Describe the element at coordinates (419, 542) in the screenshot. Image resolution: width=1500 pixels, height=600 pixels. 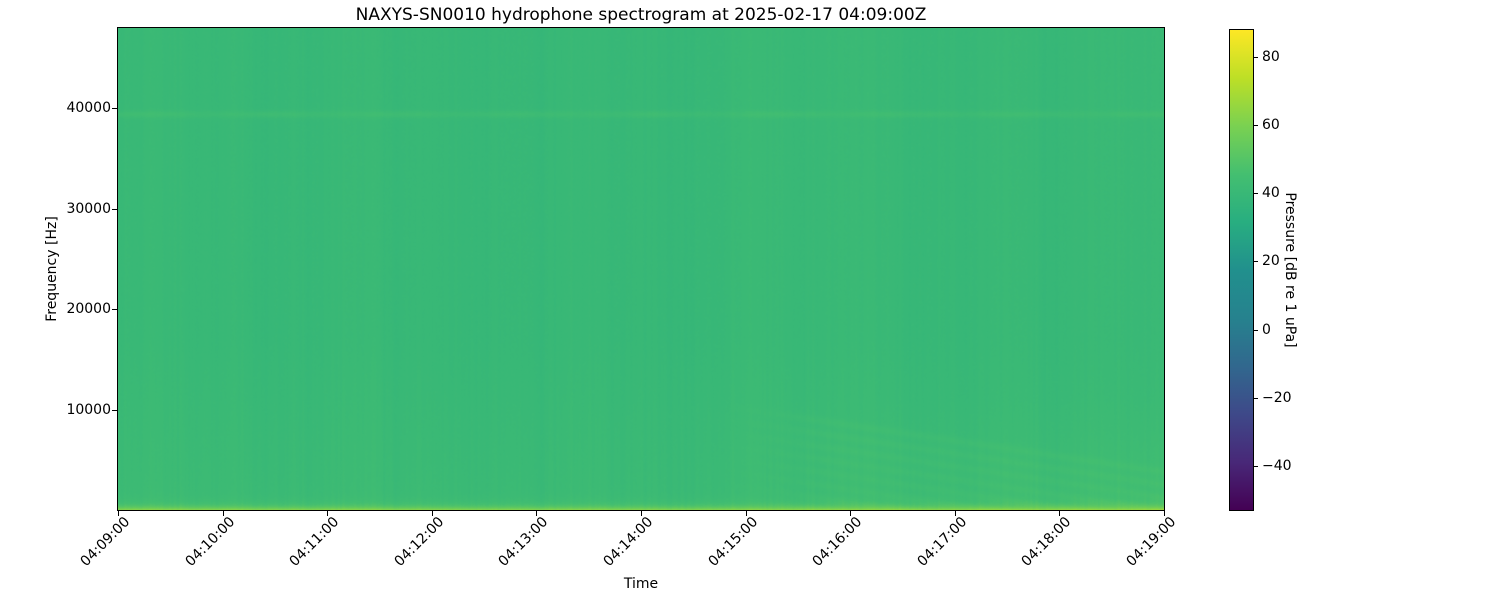
I see `x-tick-label: 04:12:00` at that location.